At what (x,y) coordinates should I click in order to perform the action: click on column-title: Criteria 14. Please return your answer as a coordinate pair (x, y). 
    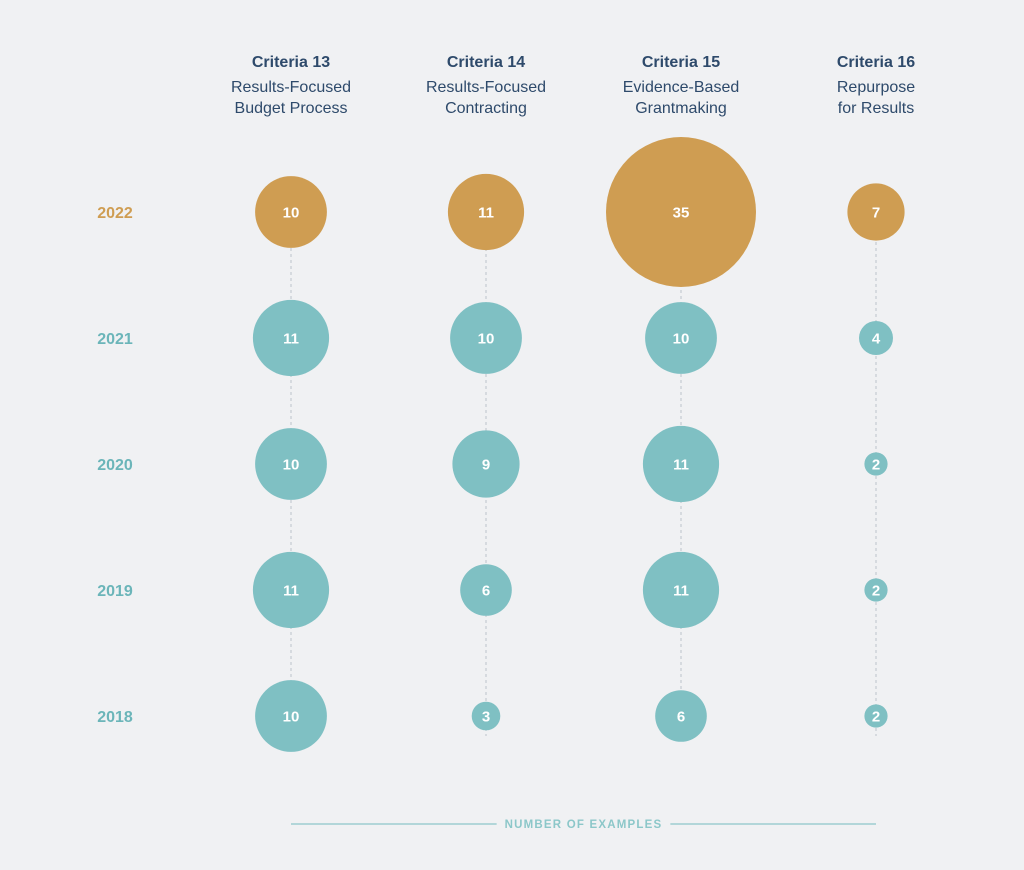
    Looking at the image, I should click on (486, 62).